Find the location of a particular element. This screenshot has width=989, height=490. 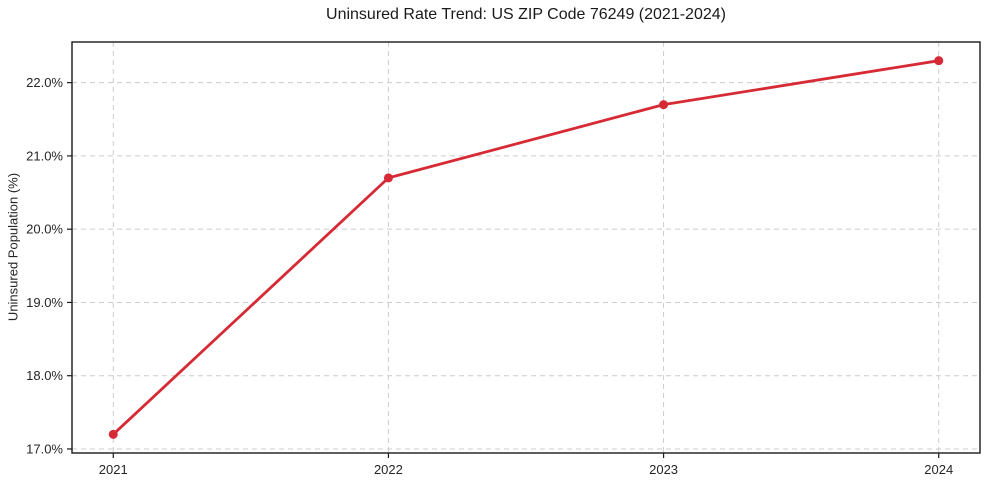

y-axis-tick-label: 20.0% is located at coordinates (44, 229).